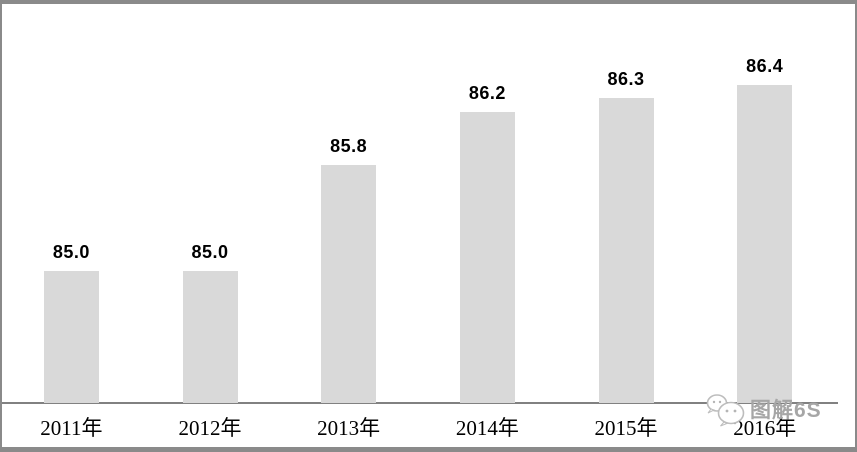  I want to click on bar-value-label: 86.2, so click(487, 92).